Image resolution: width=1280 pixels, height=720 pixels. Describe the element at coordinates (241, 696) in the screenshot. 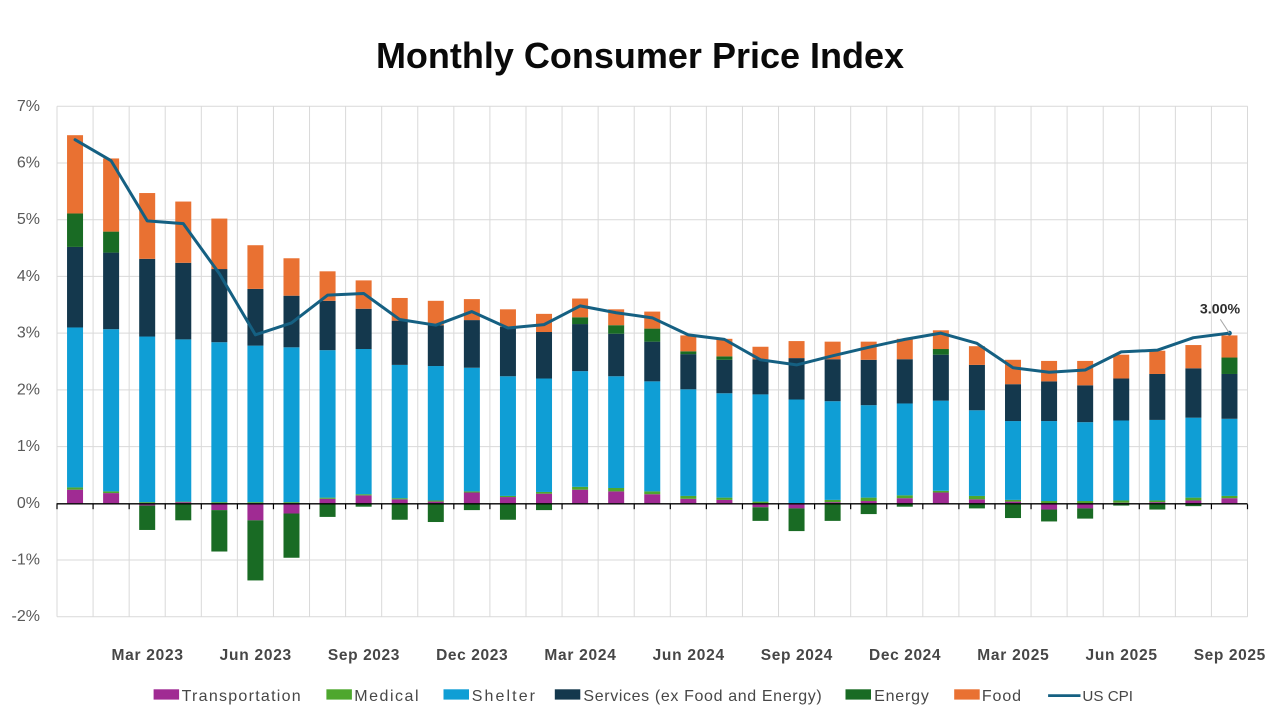

I see `svg-text: Transportation` at that location.